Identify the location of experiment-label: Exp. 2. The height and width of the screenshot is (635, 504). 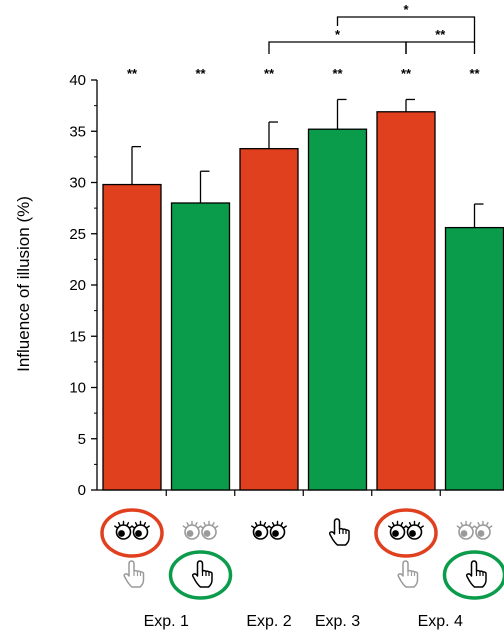
(268, 621).